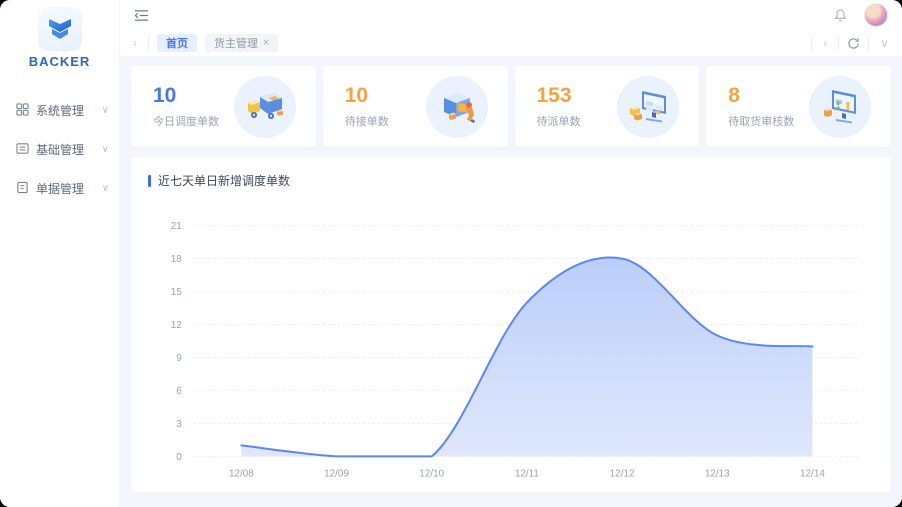 The image size is (902, 507). I want to click on sidebar-item-order-management: 单据管理 ∨, so click(59, 188).